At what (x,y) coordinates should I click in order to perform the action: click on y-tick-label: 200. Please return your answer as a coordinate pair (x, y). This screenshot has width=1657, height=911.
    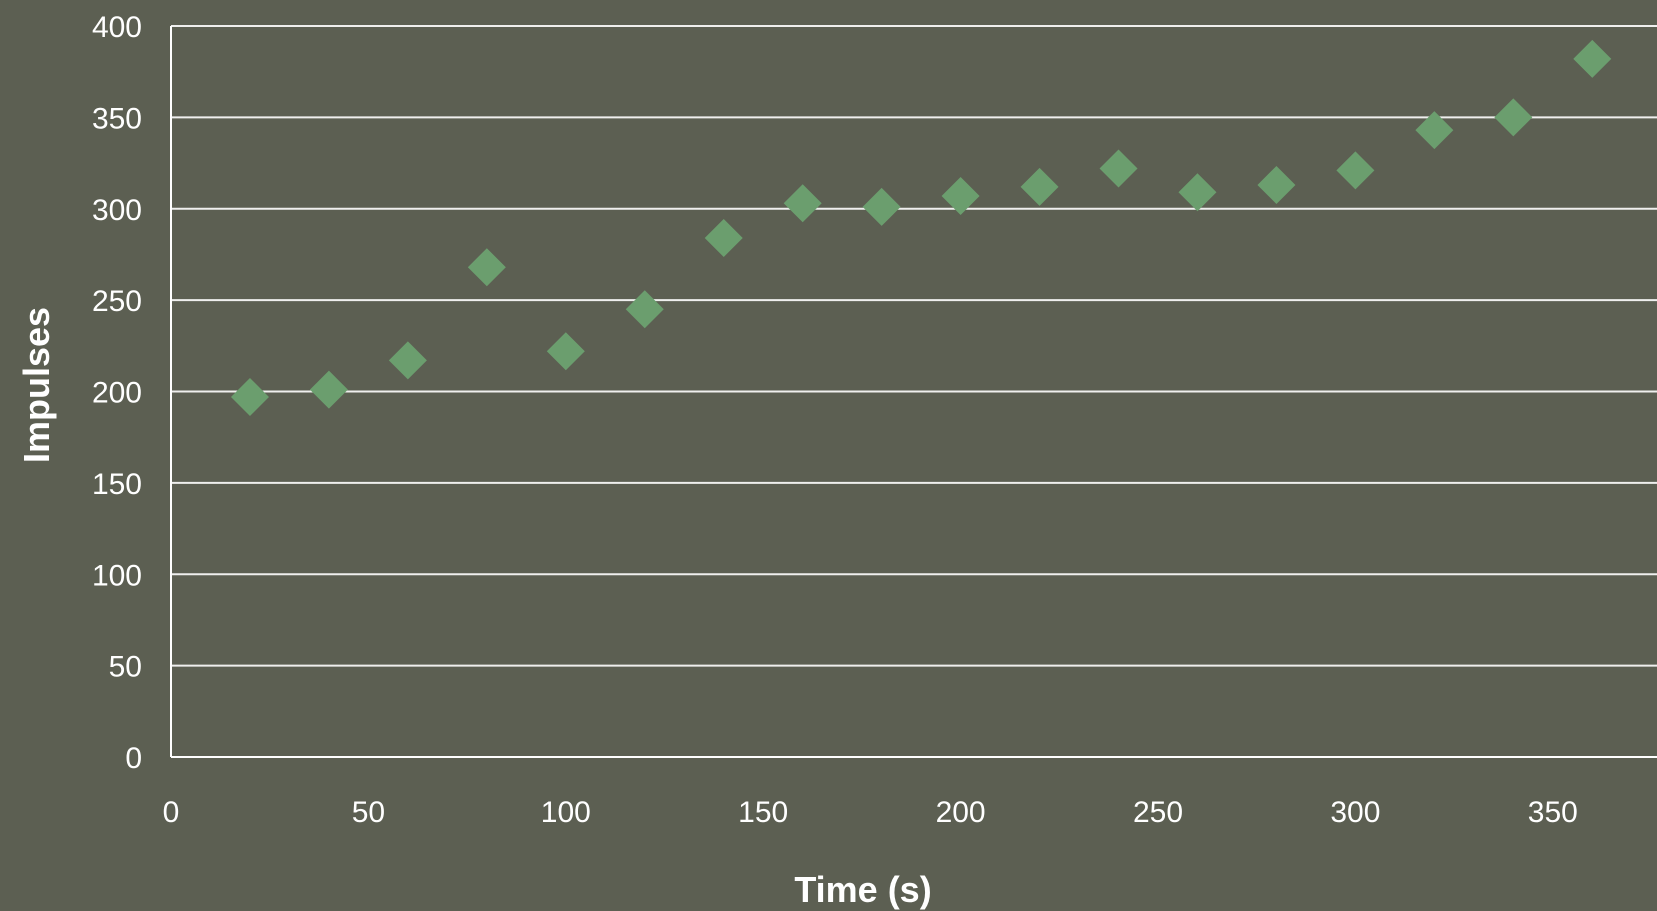
    Looking at the image, I should click on (117, 393).